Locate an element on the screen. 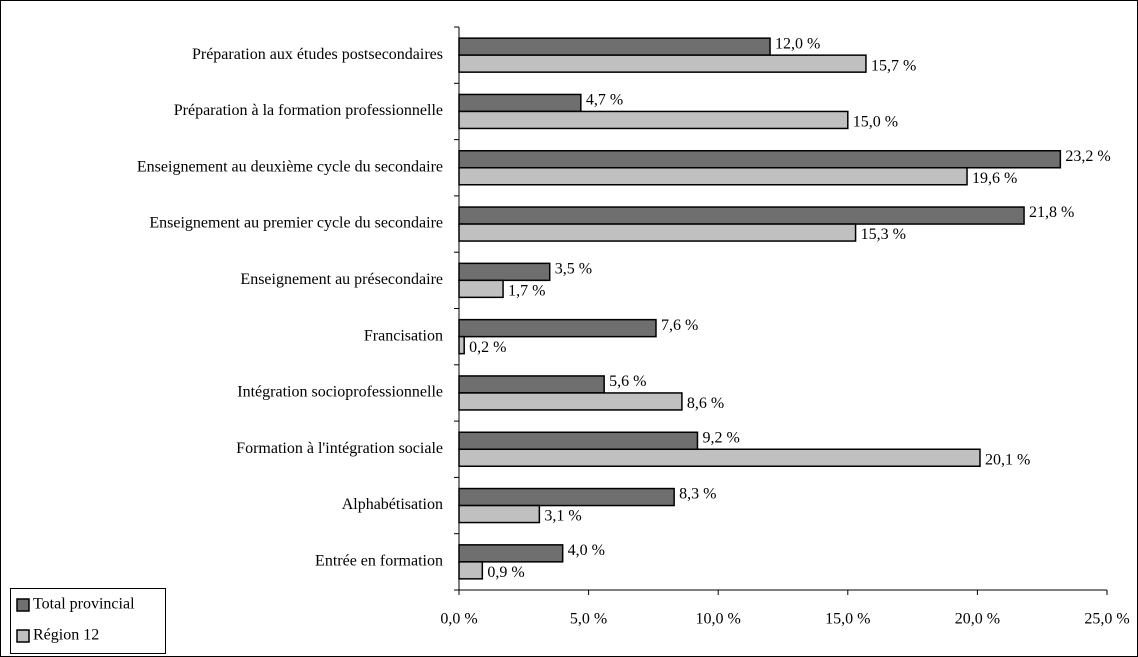 This screenshot has height=657, width=1138. value-label: 4,7 % is located at coordinates (604, 100).